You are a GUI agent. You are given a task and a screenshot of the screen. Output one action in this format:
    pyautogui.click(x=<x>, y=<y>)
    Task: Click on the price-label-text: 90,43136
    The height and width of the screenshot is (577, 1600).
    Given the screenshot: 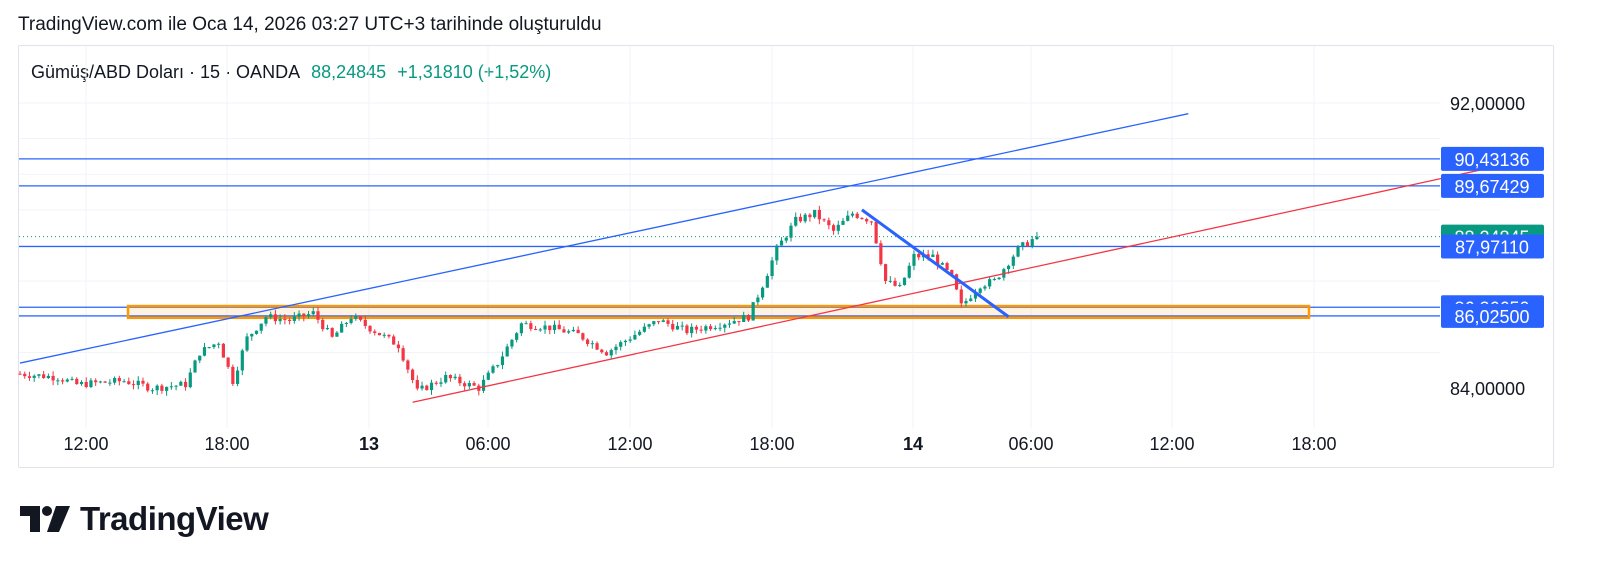 What is the action you would take?
    pyautogui.click(x=1491, y=160)
    